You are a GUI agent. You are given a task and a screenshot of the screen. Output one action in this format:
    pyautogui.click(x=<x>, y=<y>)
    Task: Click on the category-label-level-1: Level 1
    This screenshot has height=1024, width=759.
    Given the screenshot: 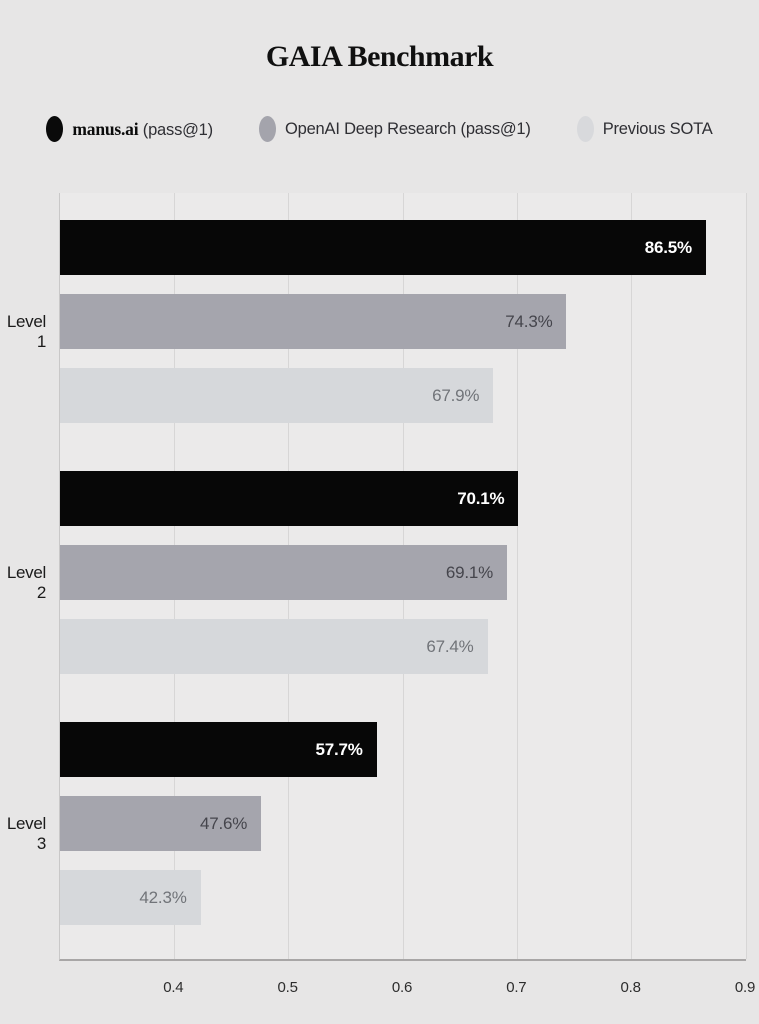 What is the action you would take?
    pyautogui.click(x=26, y=331)
    